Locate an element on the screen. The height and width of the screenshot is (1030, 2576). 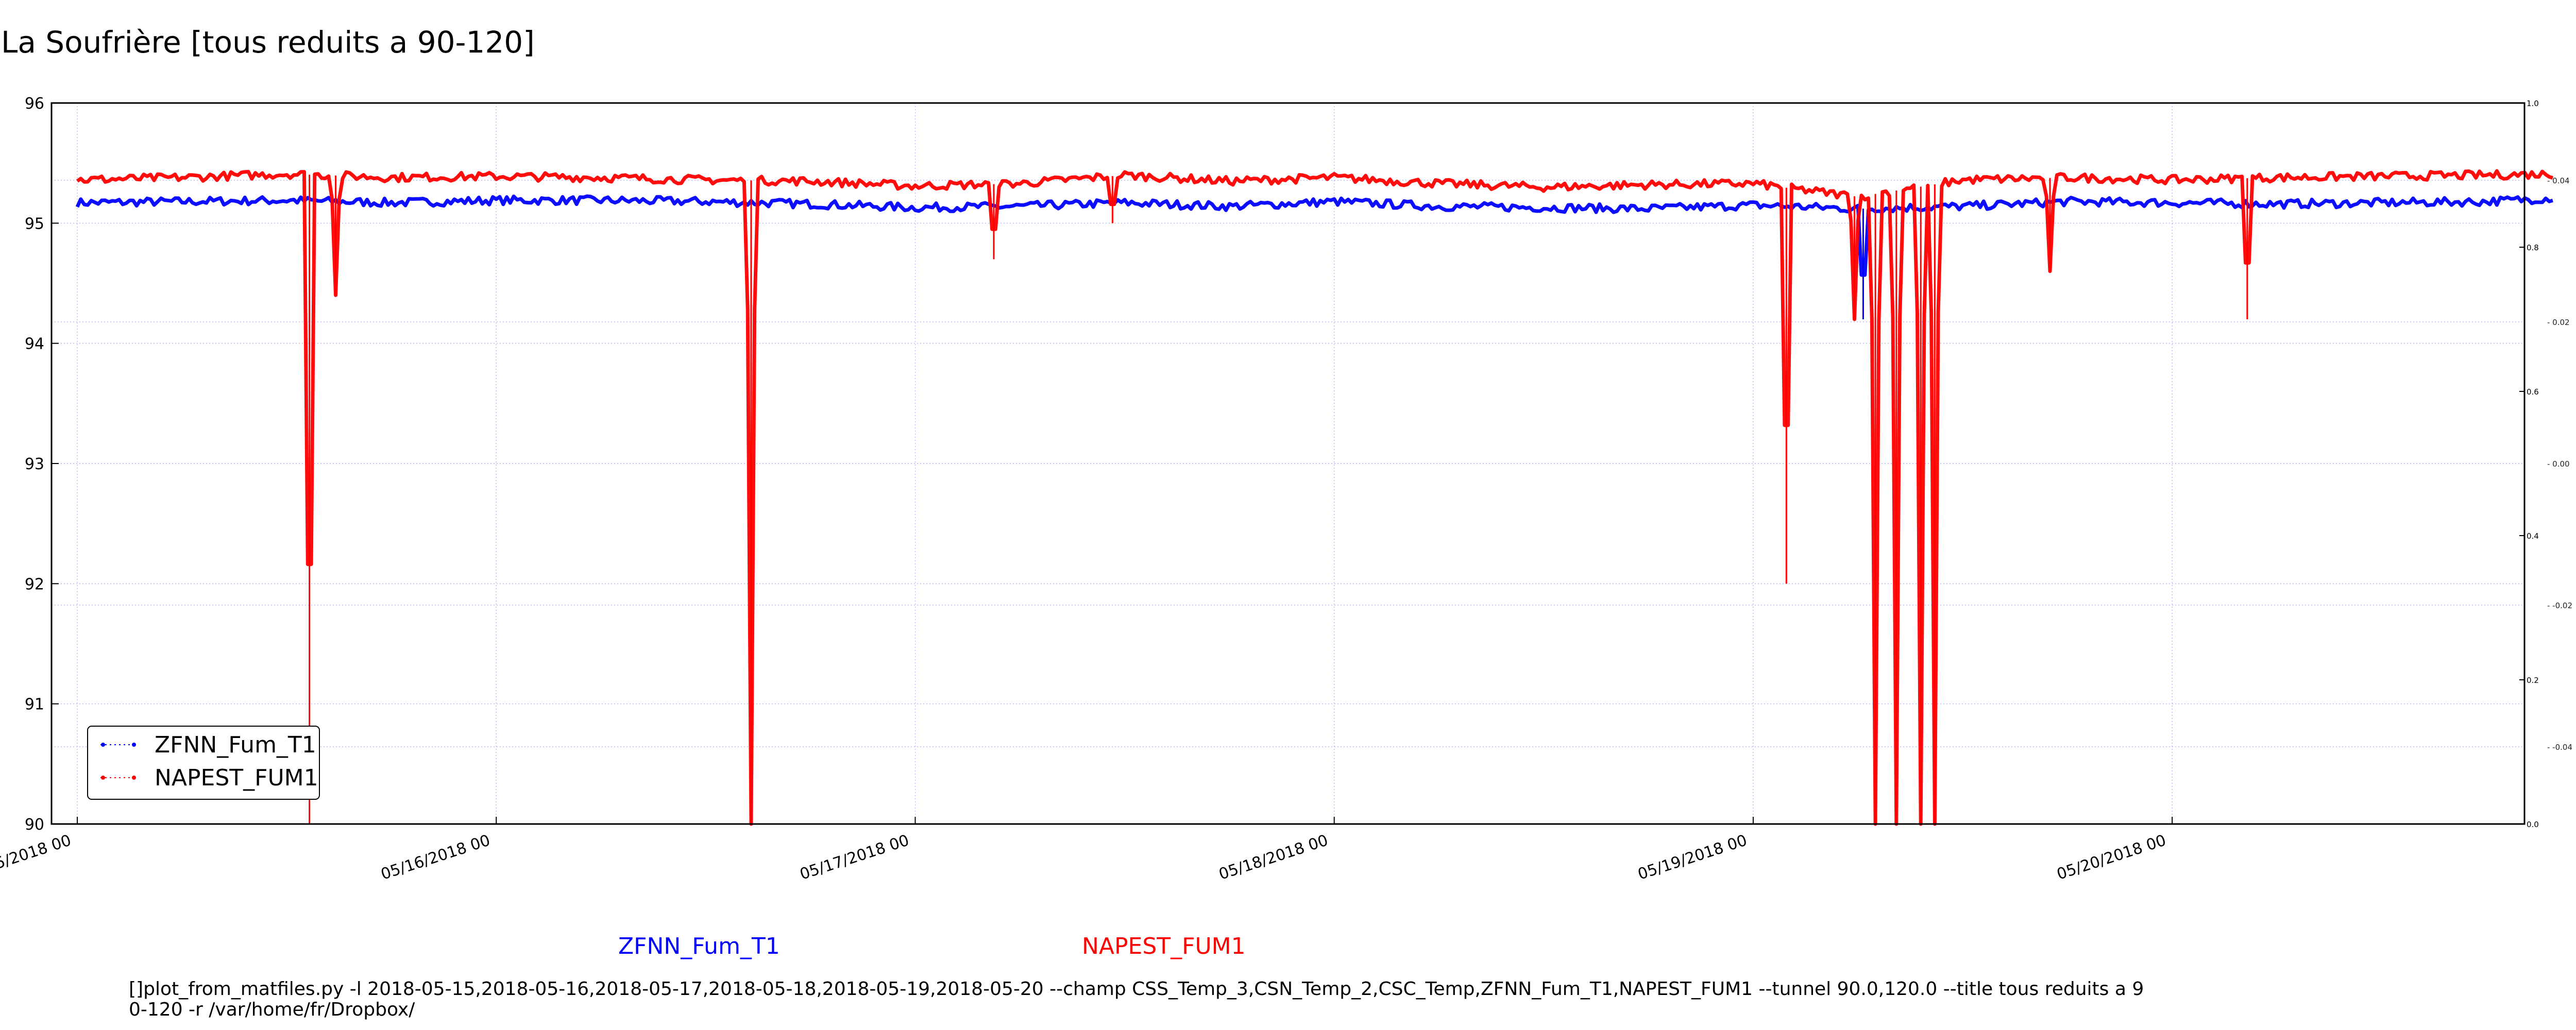
y-tick-label: 90 is located at coordinates (35, 825).